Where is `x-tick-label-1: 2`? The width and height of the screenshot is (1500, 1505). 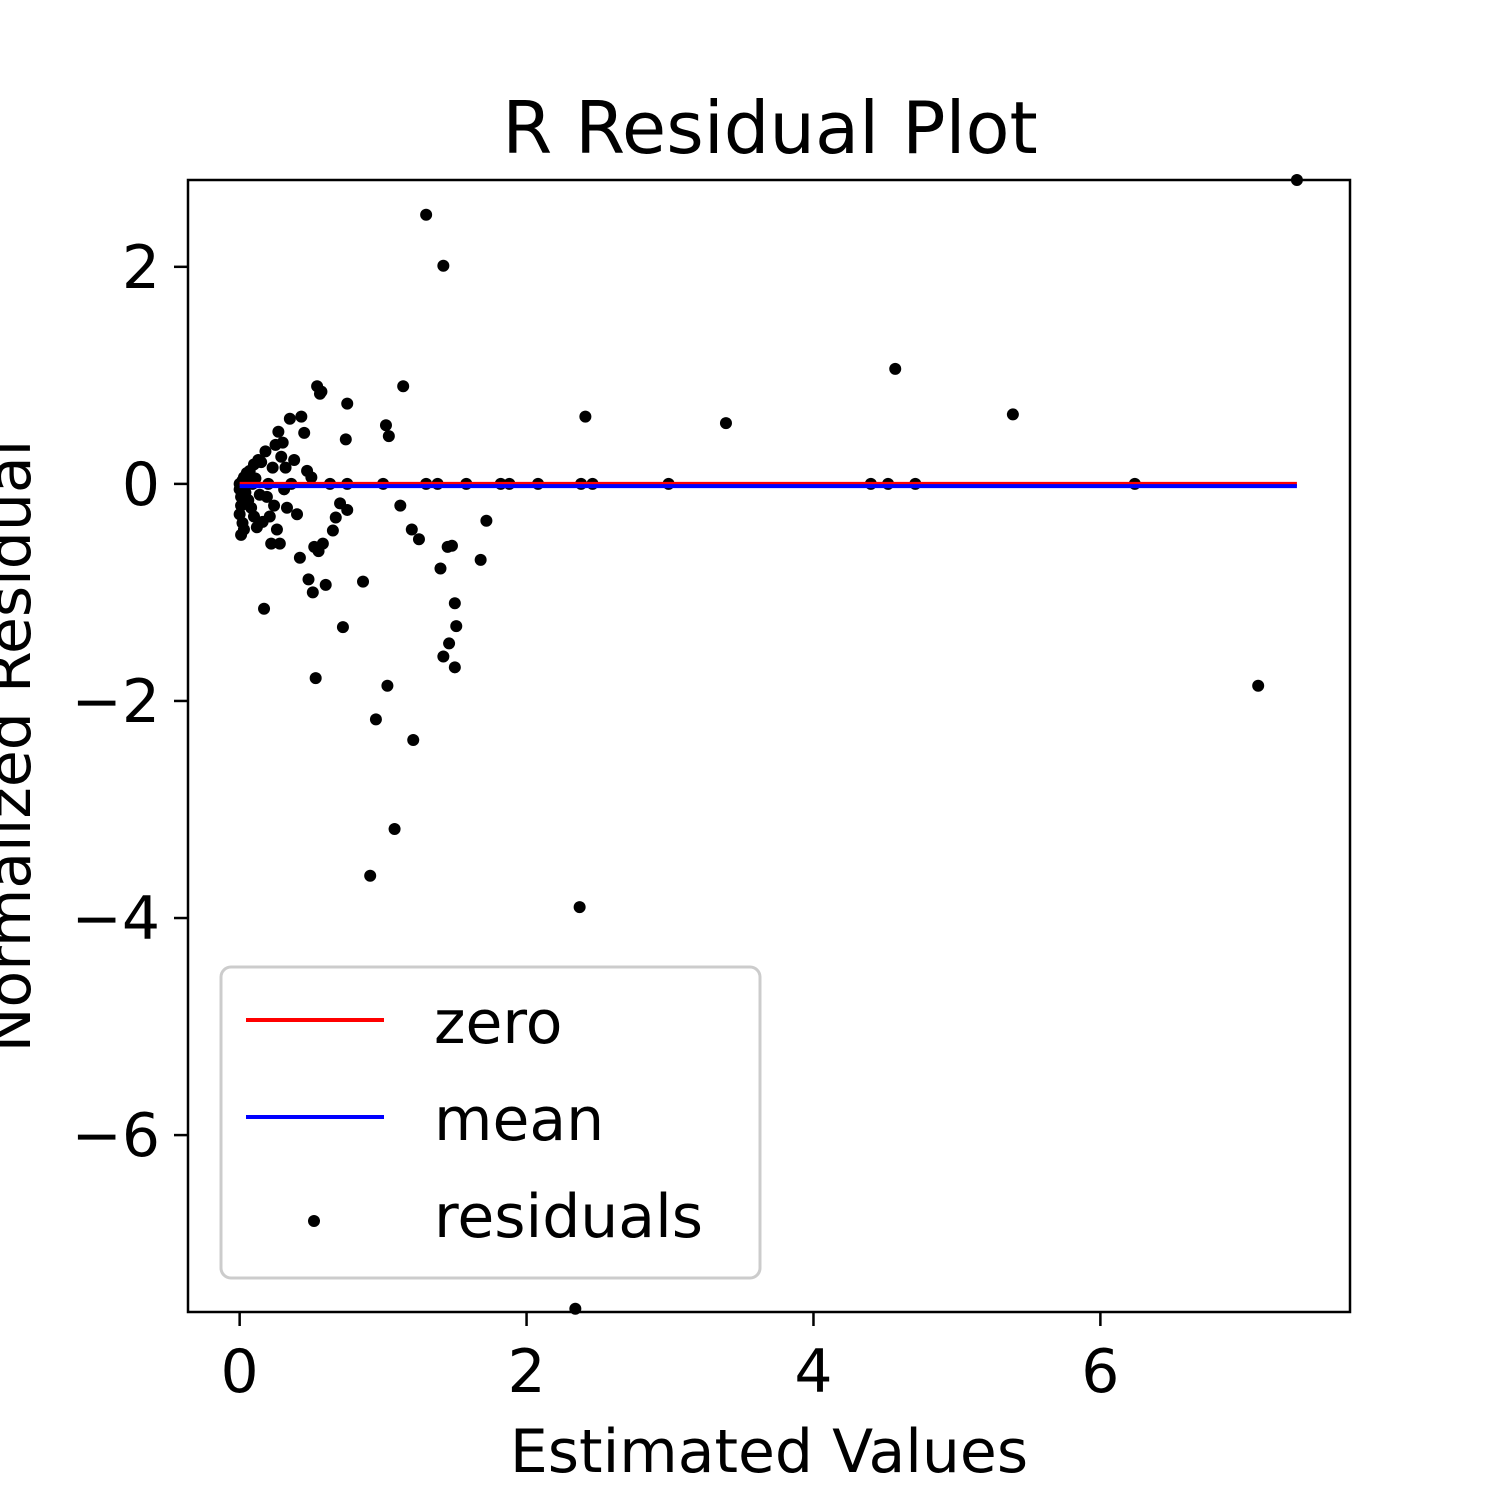 x-tick-label-1: 2 is located at coordinates (526, 1372).